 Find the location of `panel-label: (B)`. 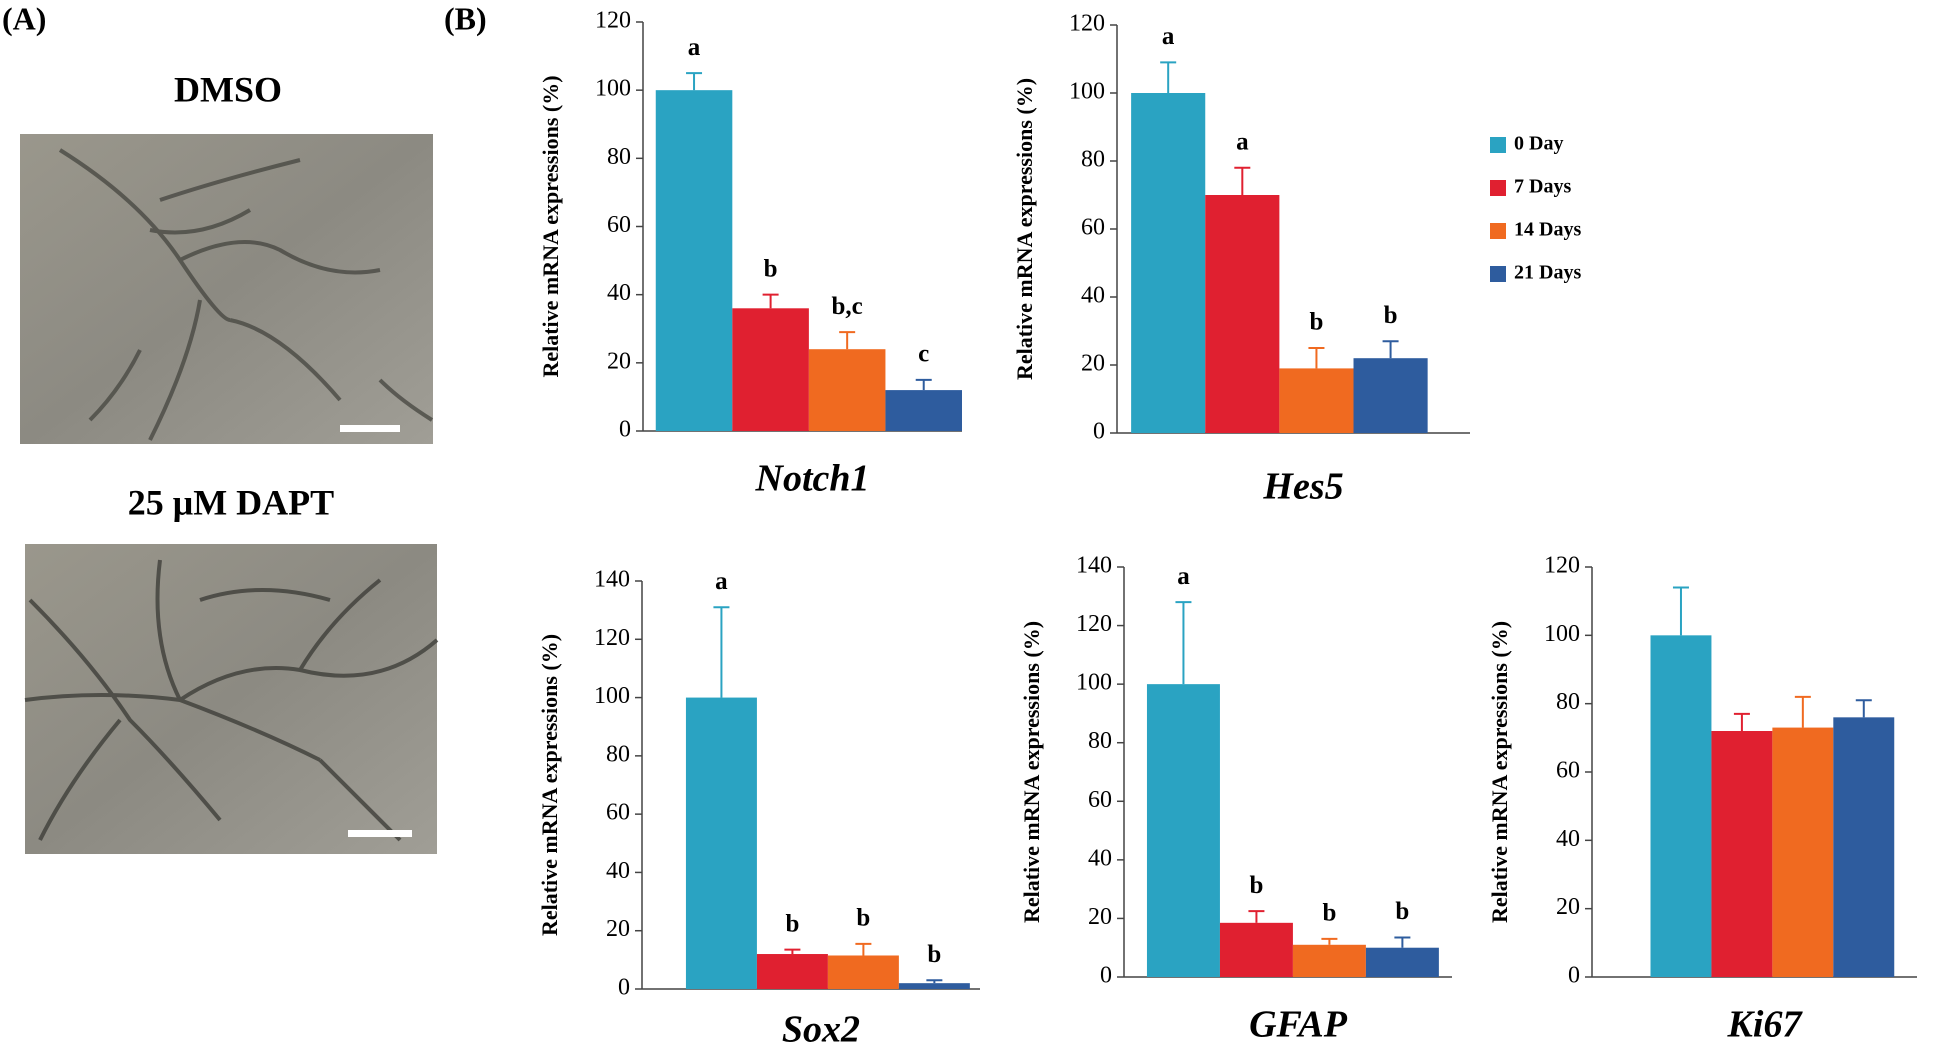

panel-label: (B) is located at coordinates (465, 18).